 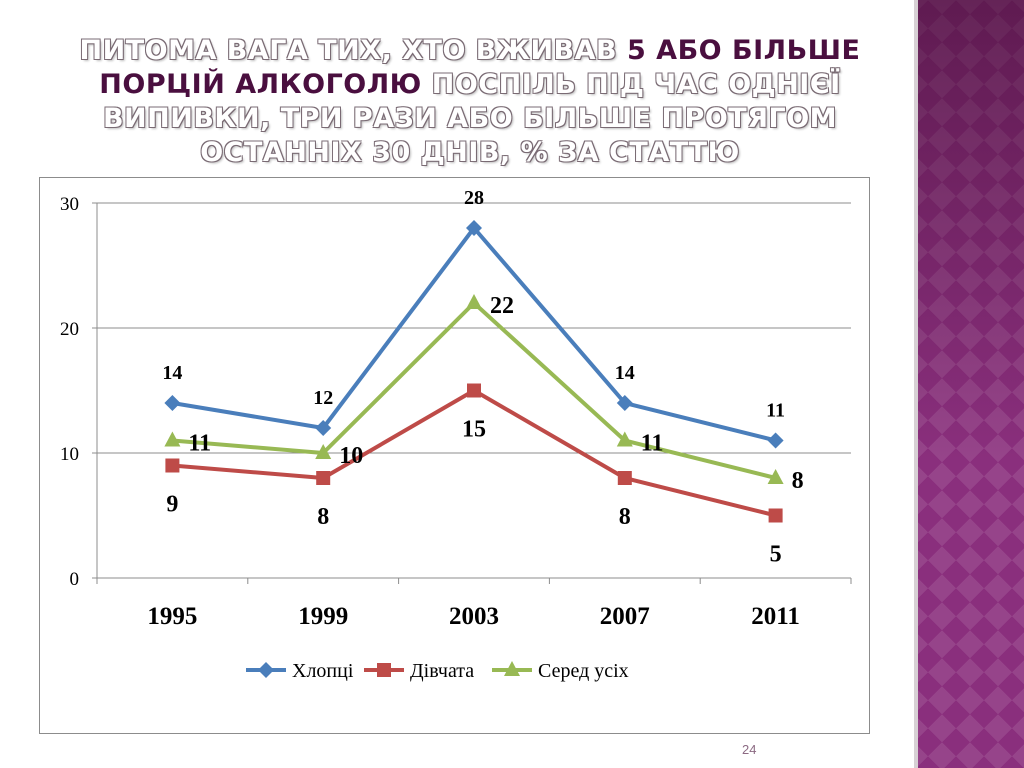 I want to click on data-label: 5, so click(x=776, y=555).